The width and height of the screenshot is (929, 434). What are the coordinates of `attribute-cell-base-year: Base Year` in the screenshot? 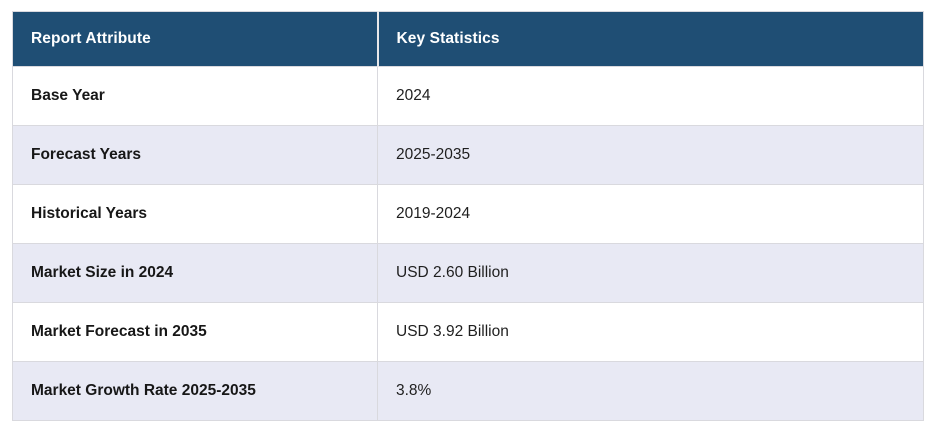 It's located at (195, 96).